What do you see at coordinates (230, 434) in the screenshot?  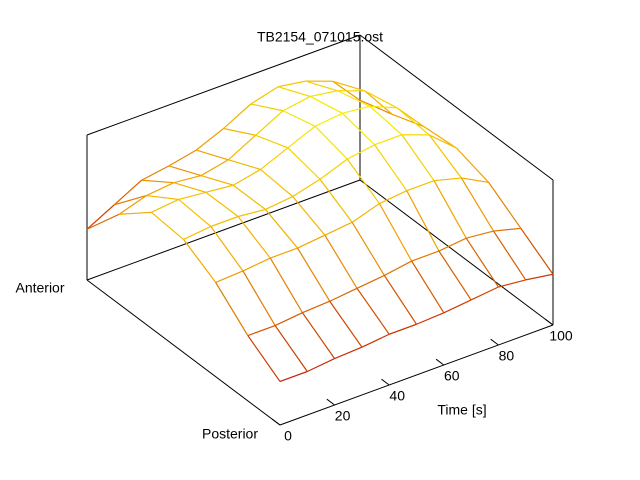 I see `y-axis-start-label: Posterior` at bounding box center [230, 434].